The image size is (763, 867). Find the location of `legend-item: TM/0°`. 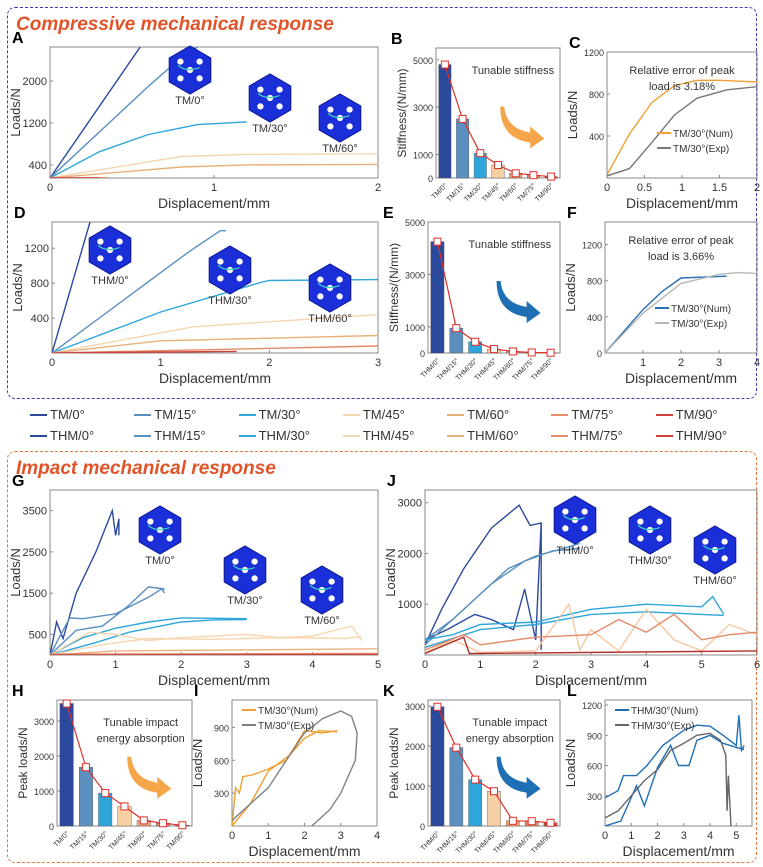

legend-item: TM/0° is located at coordinates (82, 414).